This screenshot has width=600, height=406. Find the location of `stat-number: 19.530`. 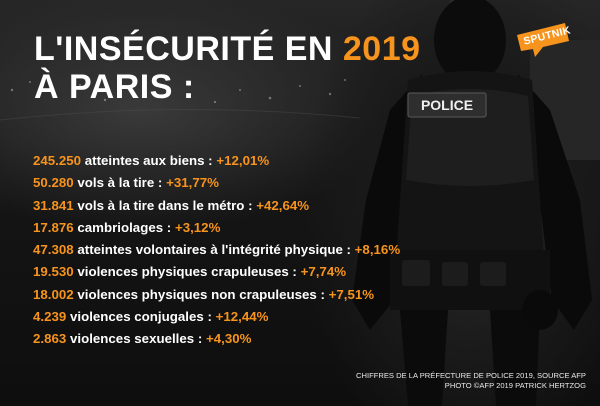

stat-number: 19.530 is located at coordinates (53, 272).